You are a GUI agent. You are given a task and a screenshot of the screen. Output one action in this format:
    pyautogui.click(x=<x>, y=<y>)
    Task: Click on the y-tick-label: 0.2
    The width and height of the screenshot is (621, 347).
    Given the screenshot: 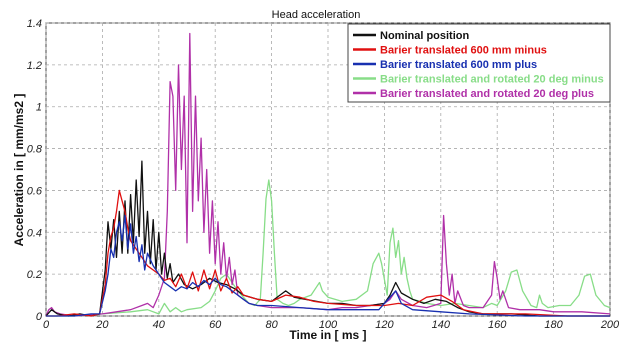 What is the action you would take?
    pyautogui.click(x=34, y=275)
    